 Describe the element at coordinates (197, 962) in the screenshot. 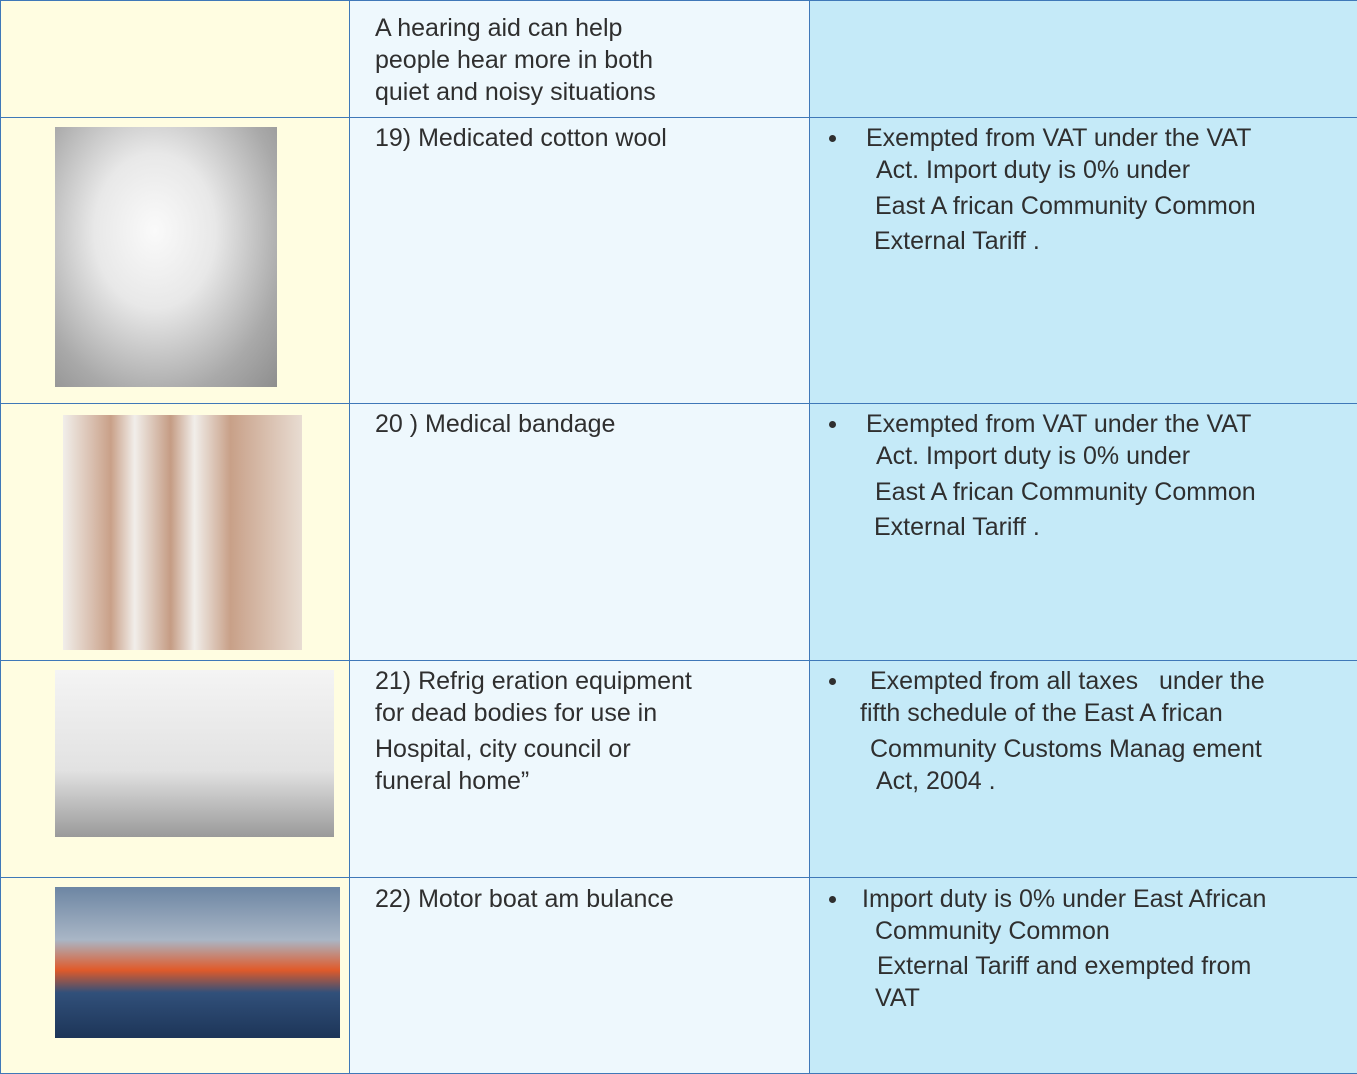

I see `boat-photo` at that location.